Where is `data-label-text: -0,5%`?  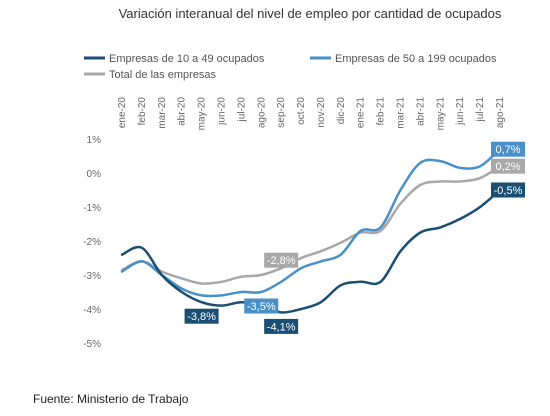
data-label-text: -0,5% is located at coordinates (508, 191).